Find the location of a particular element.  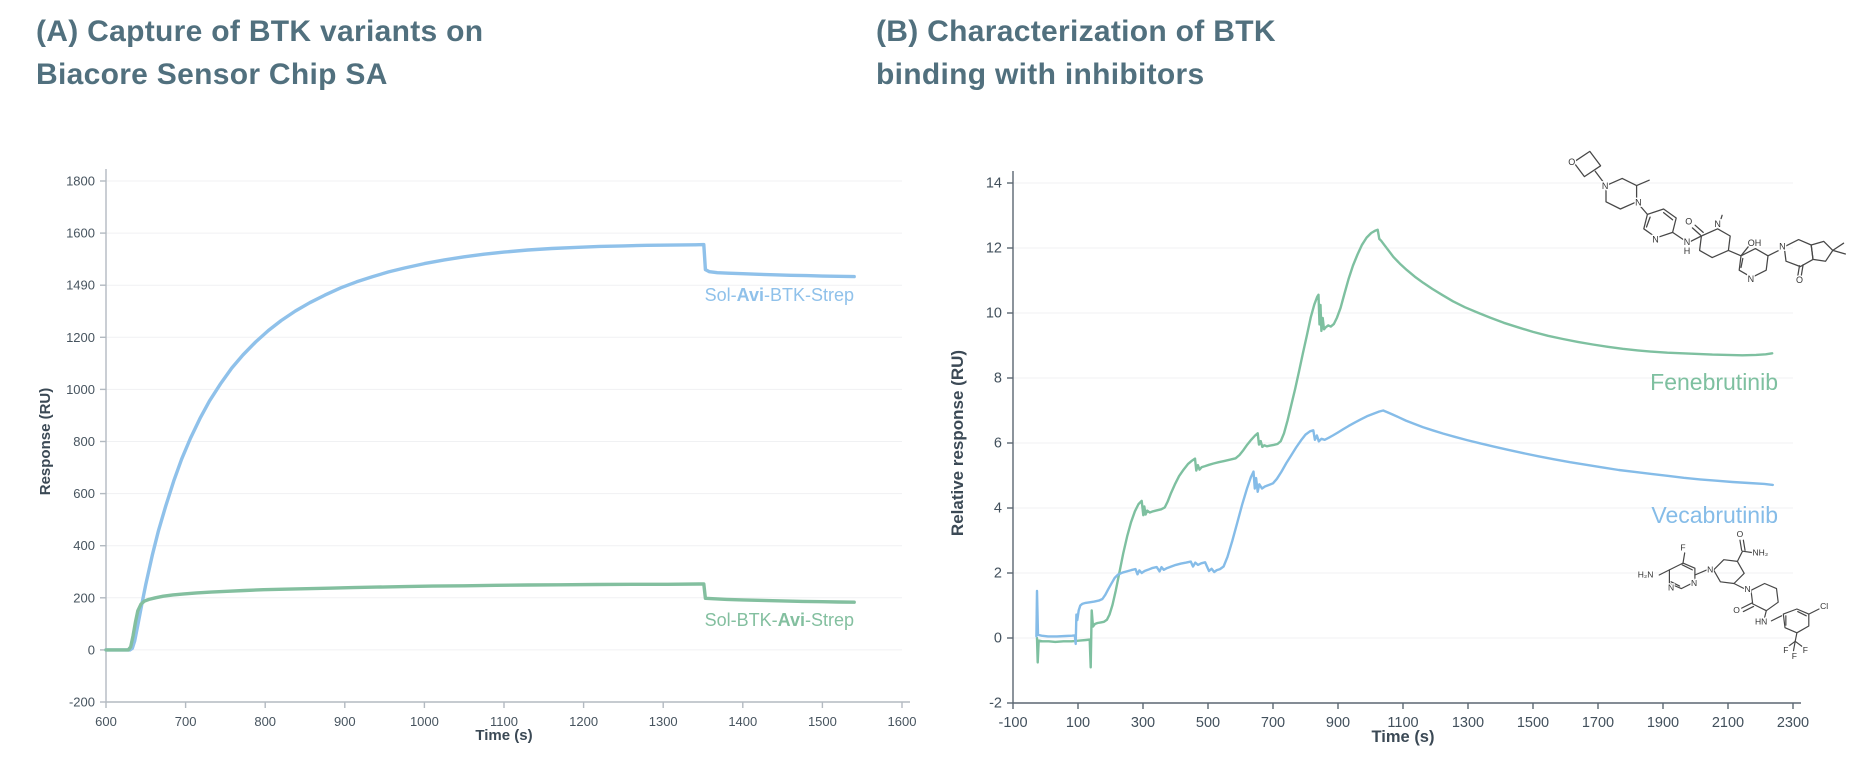

chart-a-y-tick-label: 0 is located at coordinates (91, 649).